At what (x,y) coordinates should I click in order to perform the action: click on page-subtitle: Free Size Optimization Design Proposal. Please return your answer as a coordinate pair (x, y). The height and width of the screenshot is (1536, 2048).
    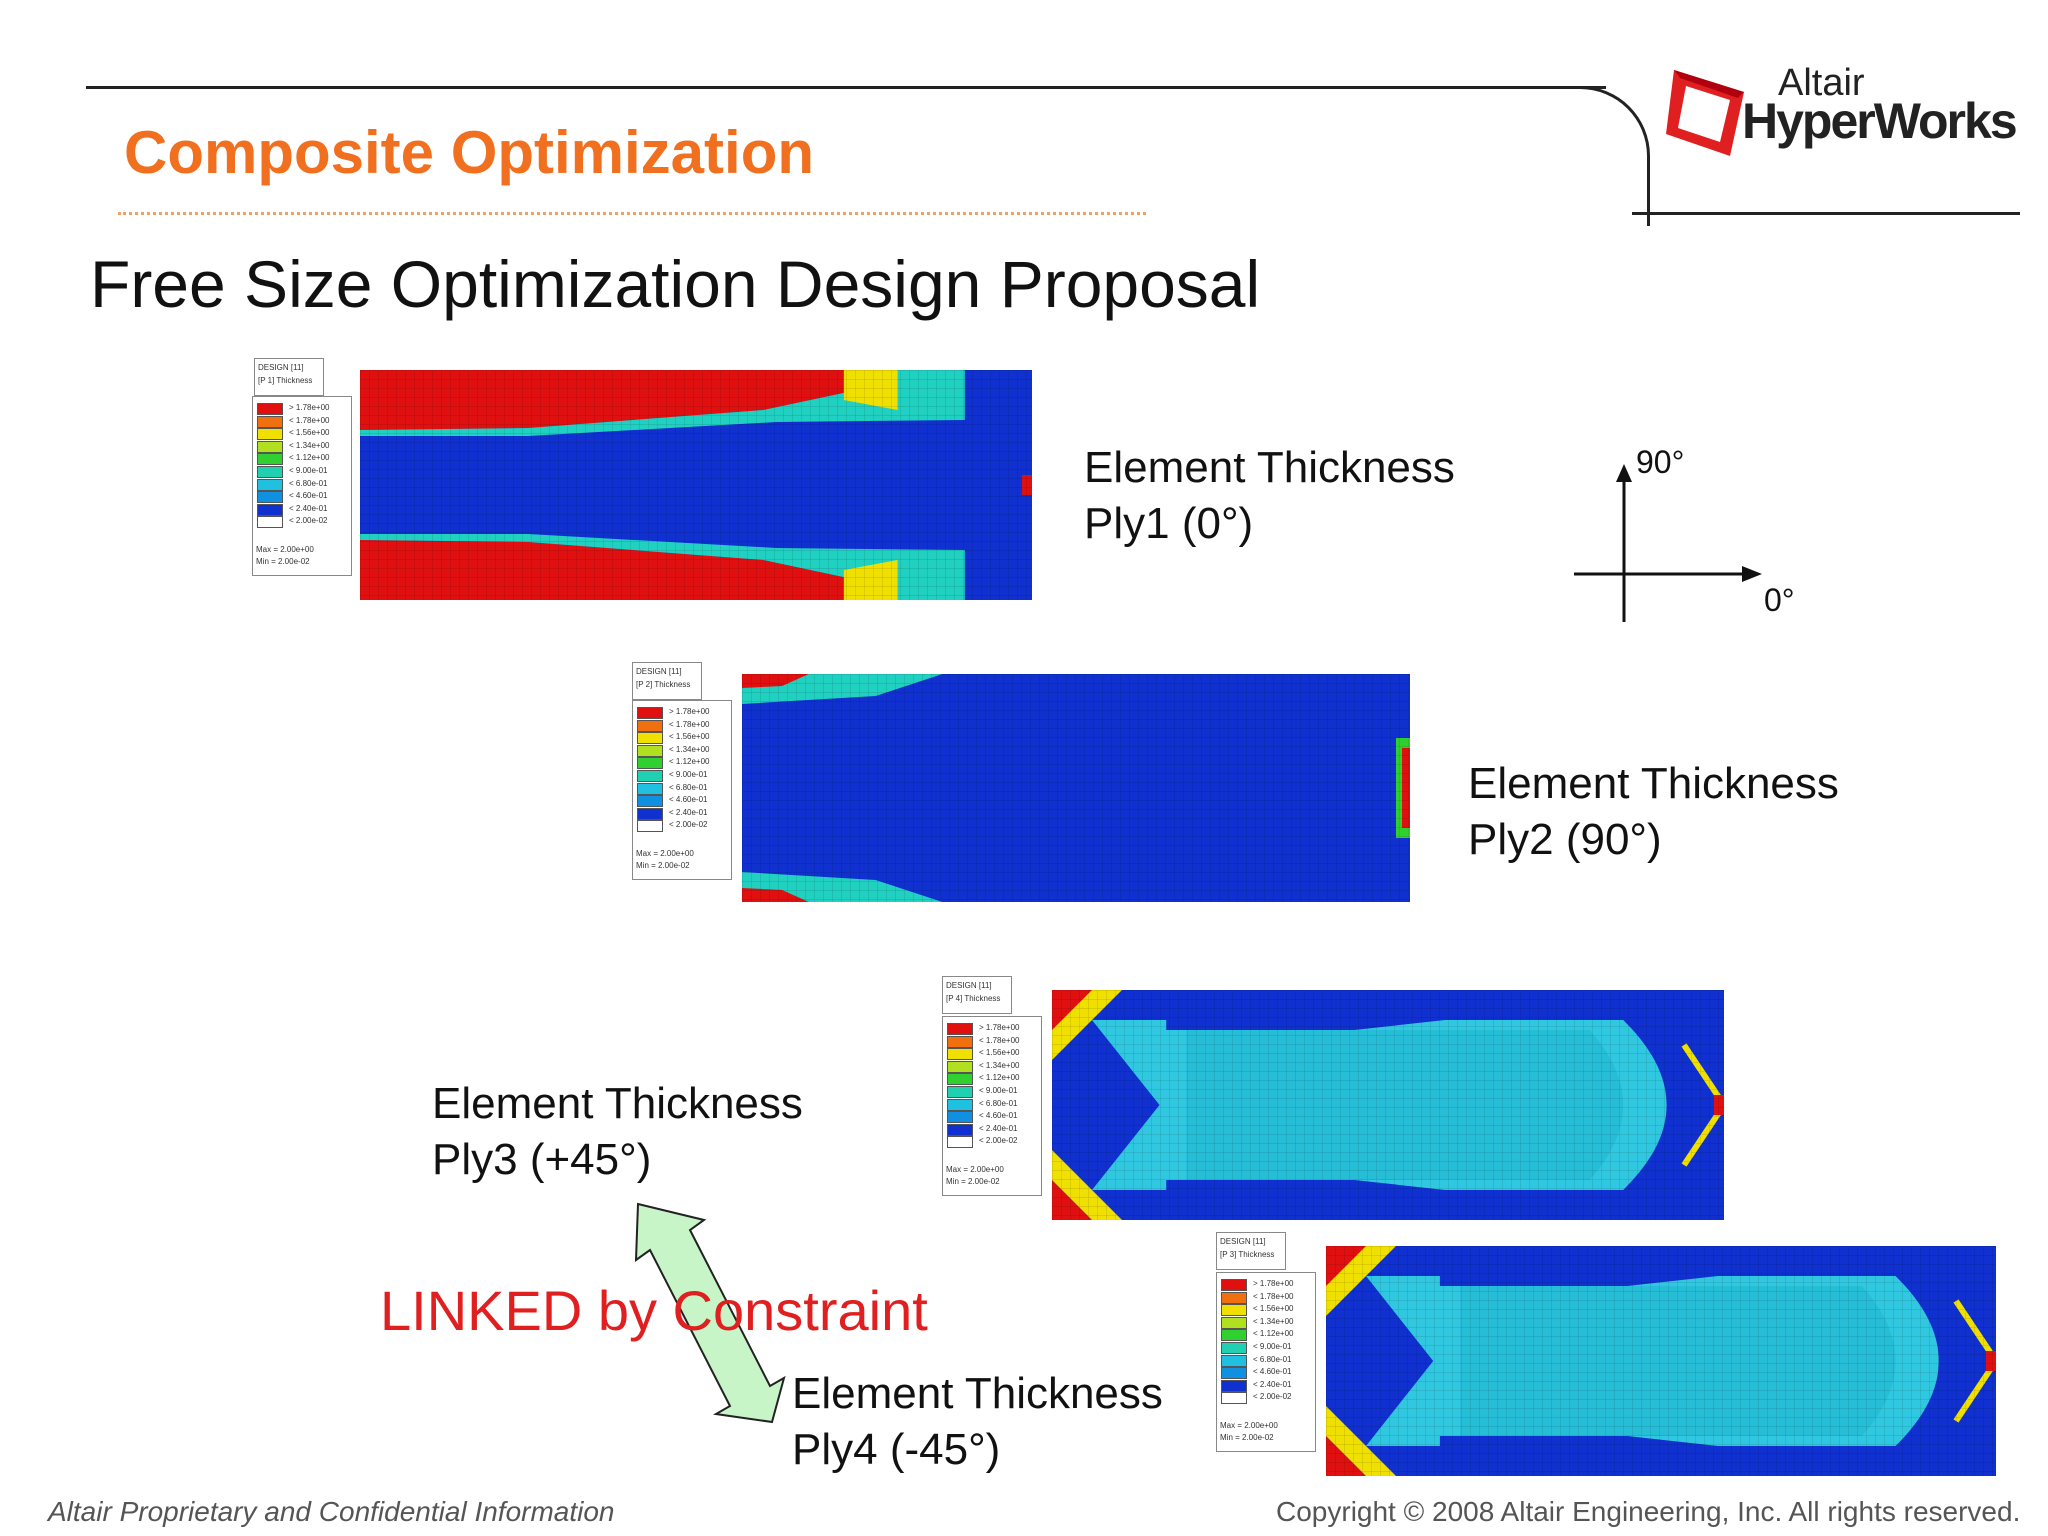
    Looking at the image, I should click on (675, 284).